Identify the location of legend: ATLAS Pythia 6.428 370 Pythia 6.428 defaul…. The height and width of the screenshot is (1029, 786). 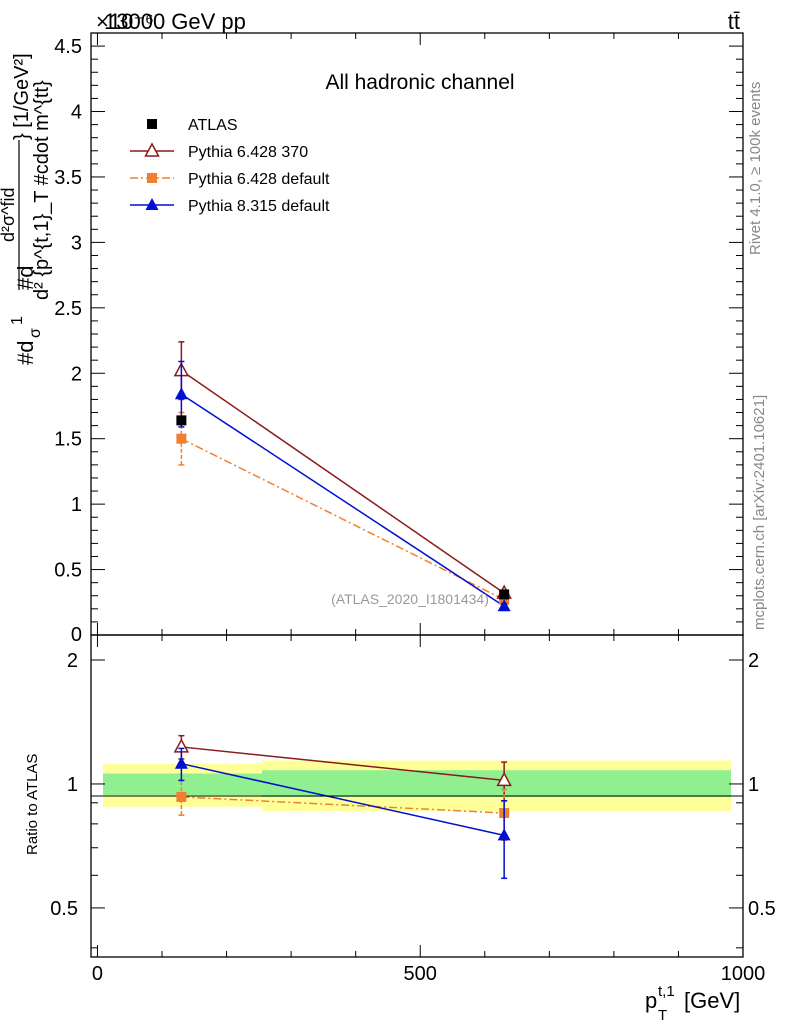
(230, 166).